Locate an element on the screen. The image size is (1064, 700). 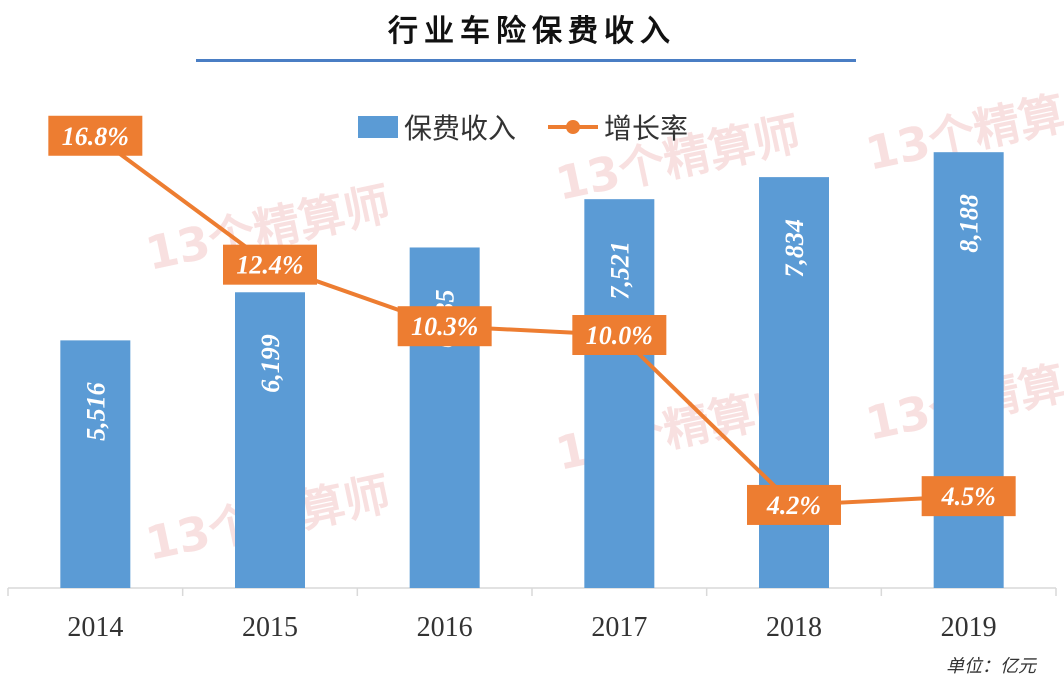
x-tick-label: 2014 is located at coordinates (95, 627).